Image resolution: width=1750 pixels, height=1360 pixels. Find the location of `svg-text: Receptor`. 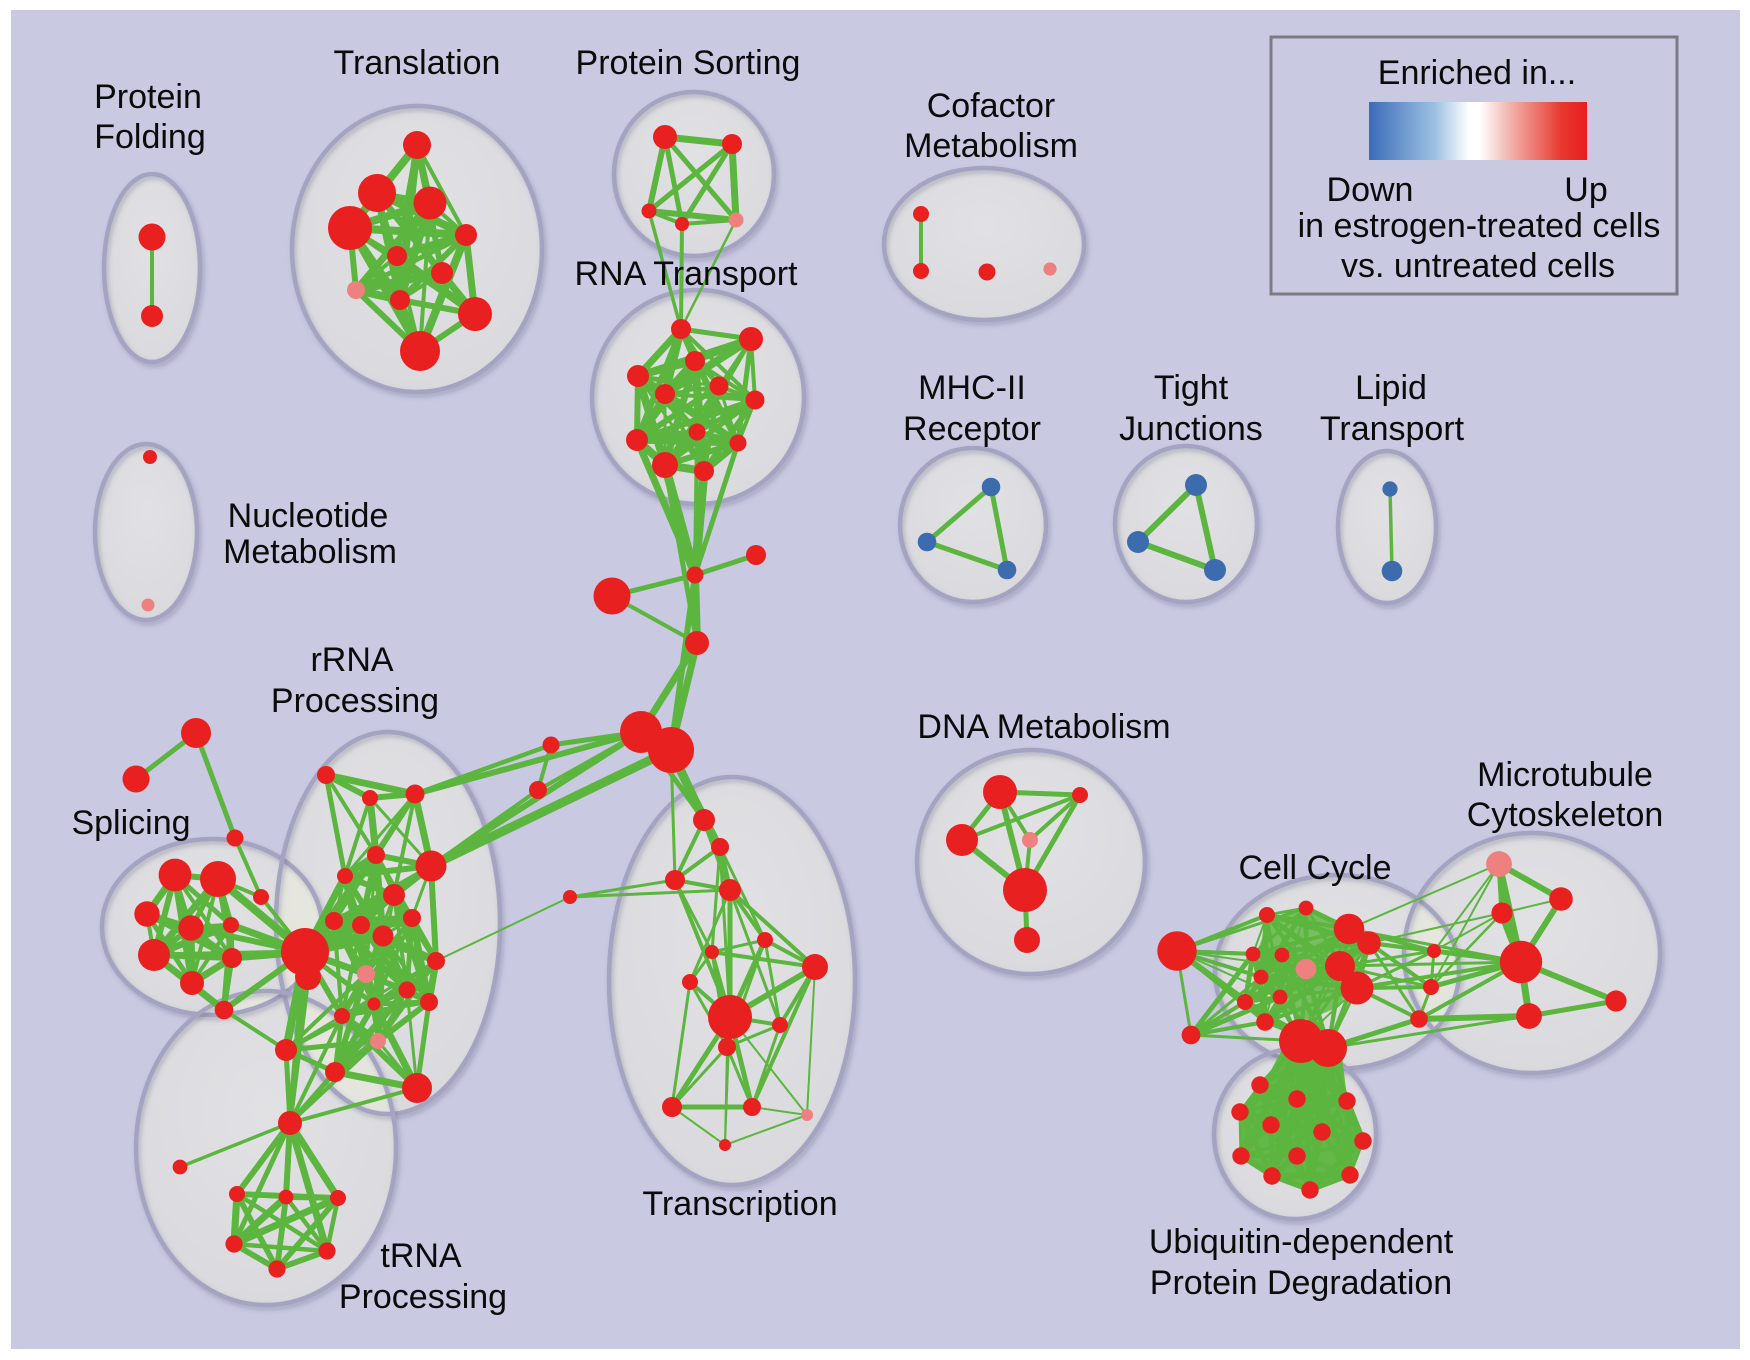

svg-text: Receptor is located at coordinates (972, 429).